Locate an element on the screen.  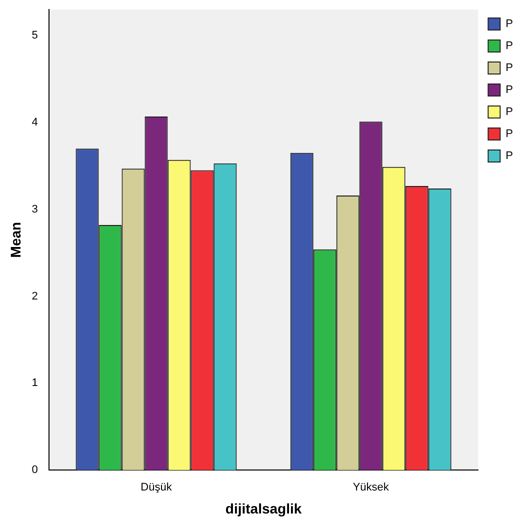
y-tick-label: 1 is located at coordinates (35, 383).